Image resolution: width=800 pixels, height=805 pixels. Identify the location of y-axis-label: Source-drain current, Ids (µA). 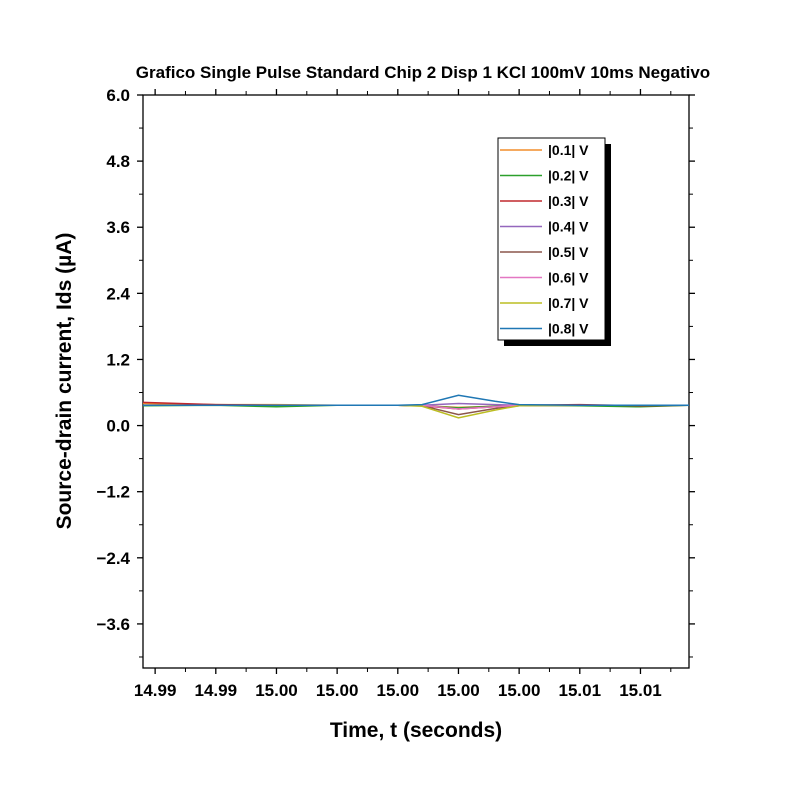
(64, 381).